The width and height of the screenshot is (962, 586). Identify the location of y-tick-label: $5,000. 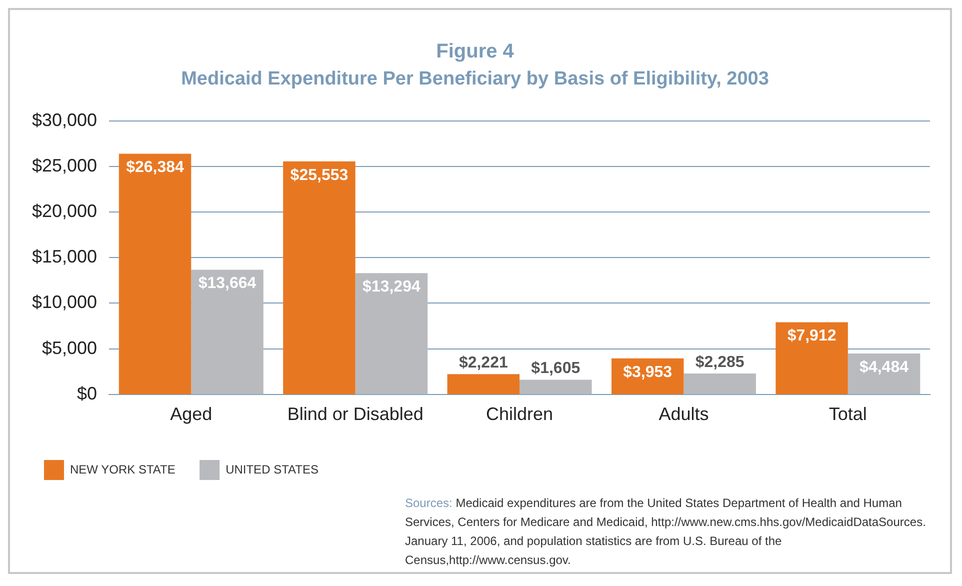
(70, 348).